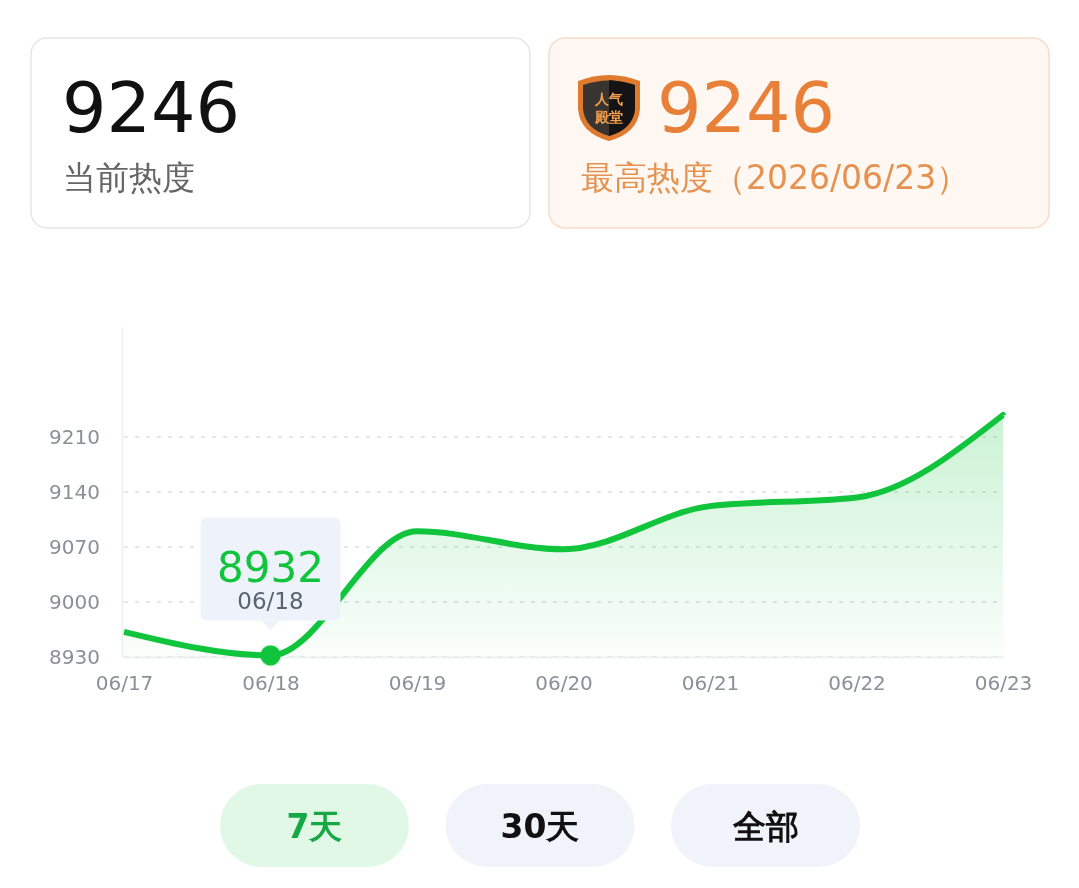  What do you see at coordinates (775, 177) in the screenshot?
I see `text: 最高热度（2026/06/23）` at bounding box center [775, 177].